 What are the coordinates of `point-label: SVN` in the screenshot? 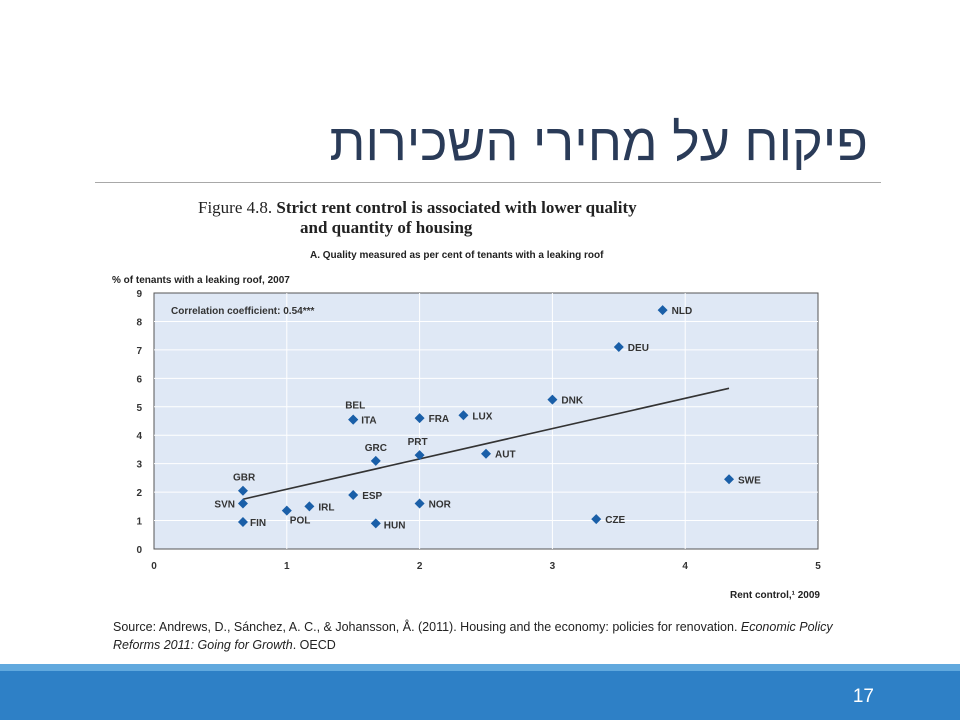 It's located at (224, 504).